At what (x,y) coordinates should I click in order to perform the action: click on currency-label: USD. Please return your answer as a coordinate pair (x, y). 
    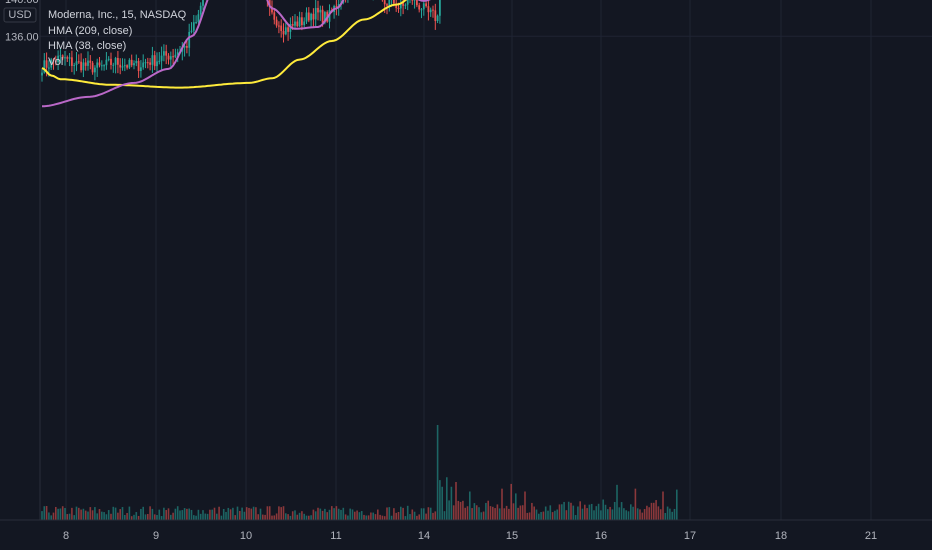
    Looking at the image, I should click on (19, 15).